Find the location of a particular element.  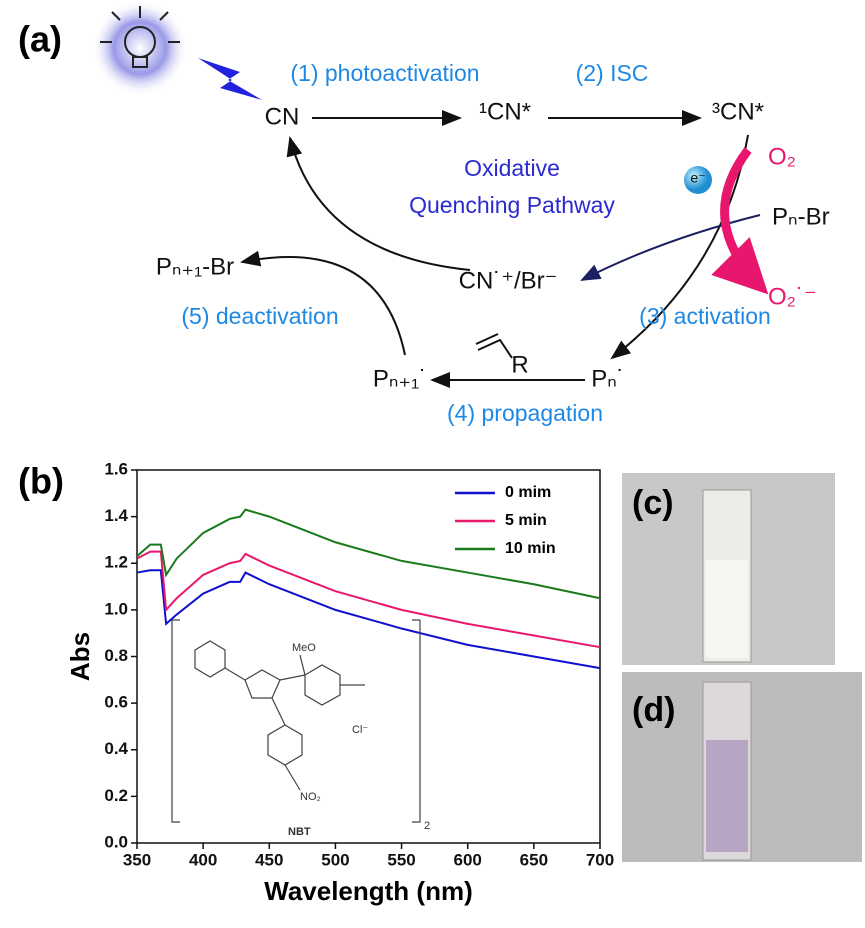

species: ¹CN* is located at coordinates (505, 111).